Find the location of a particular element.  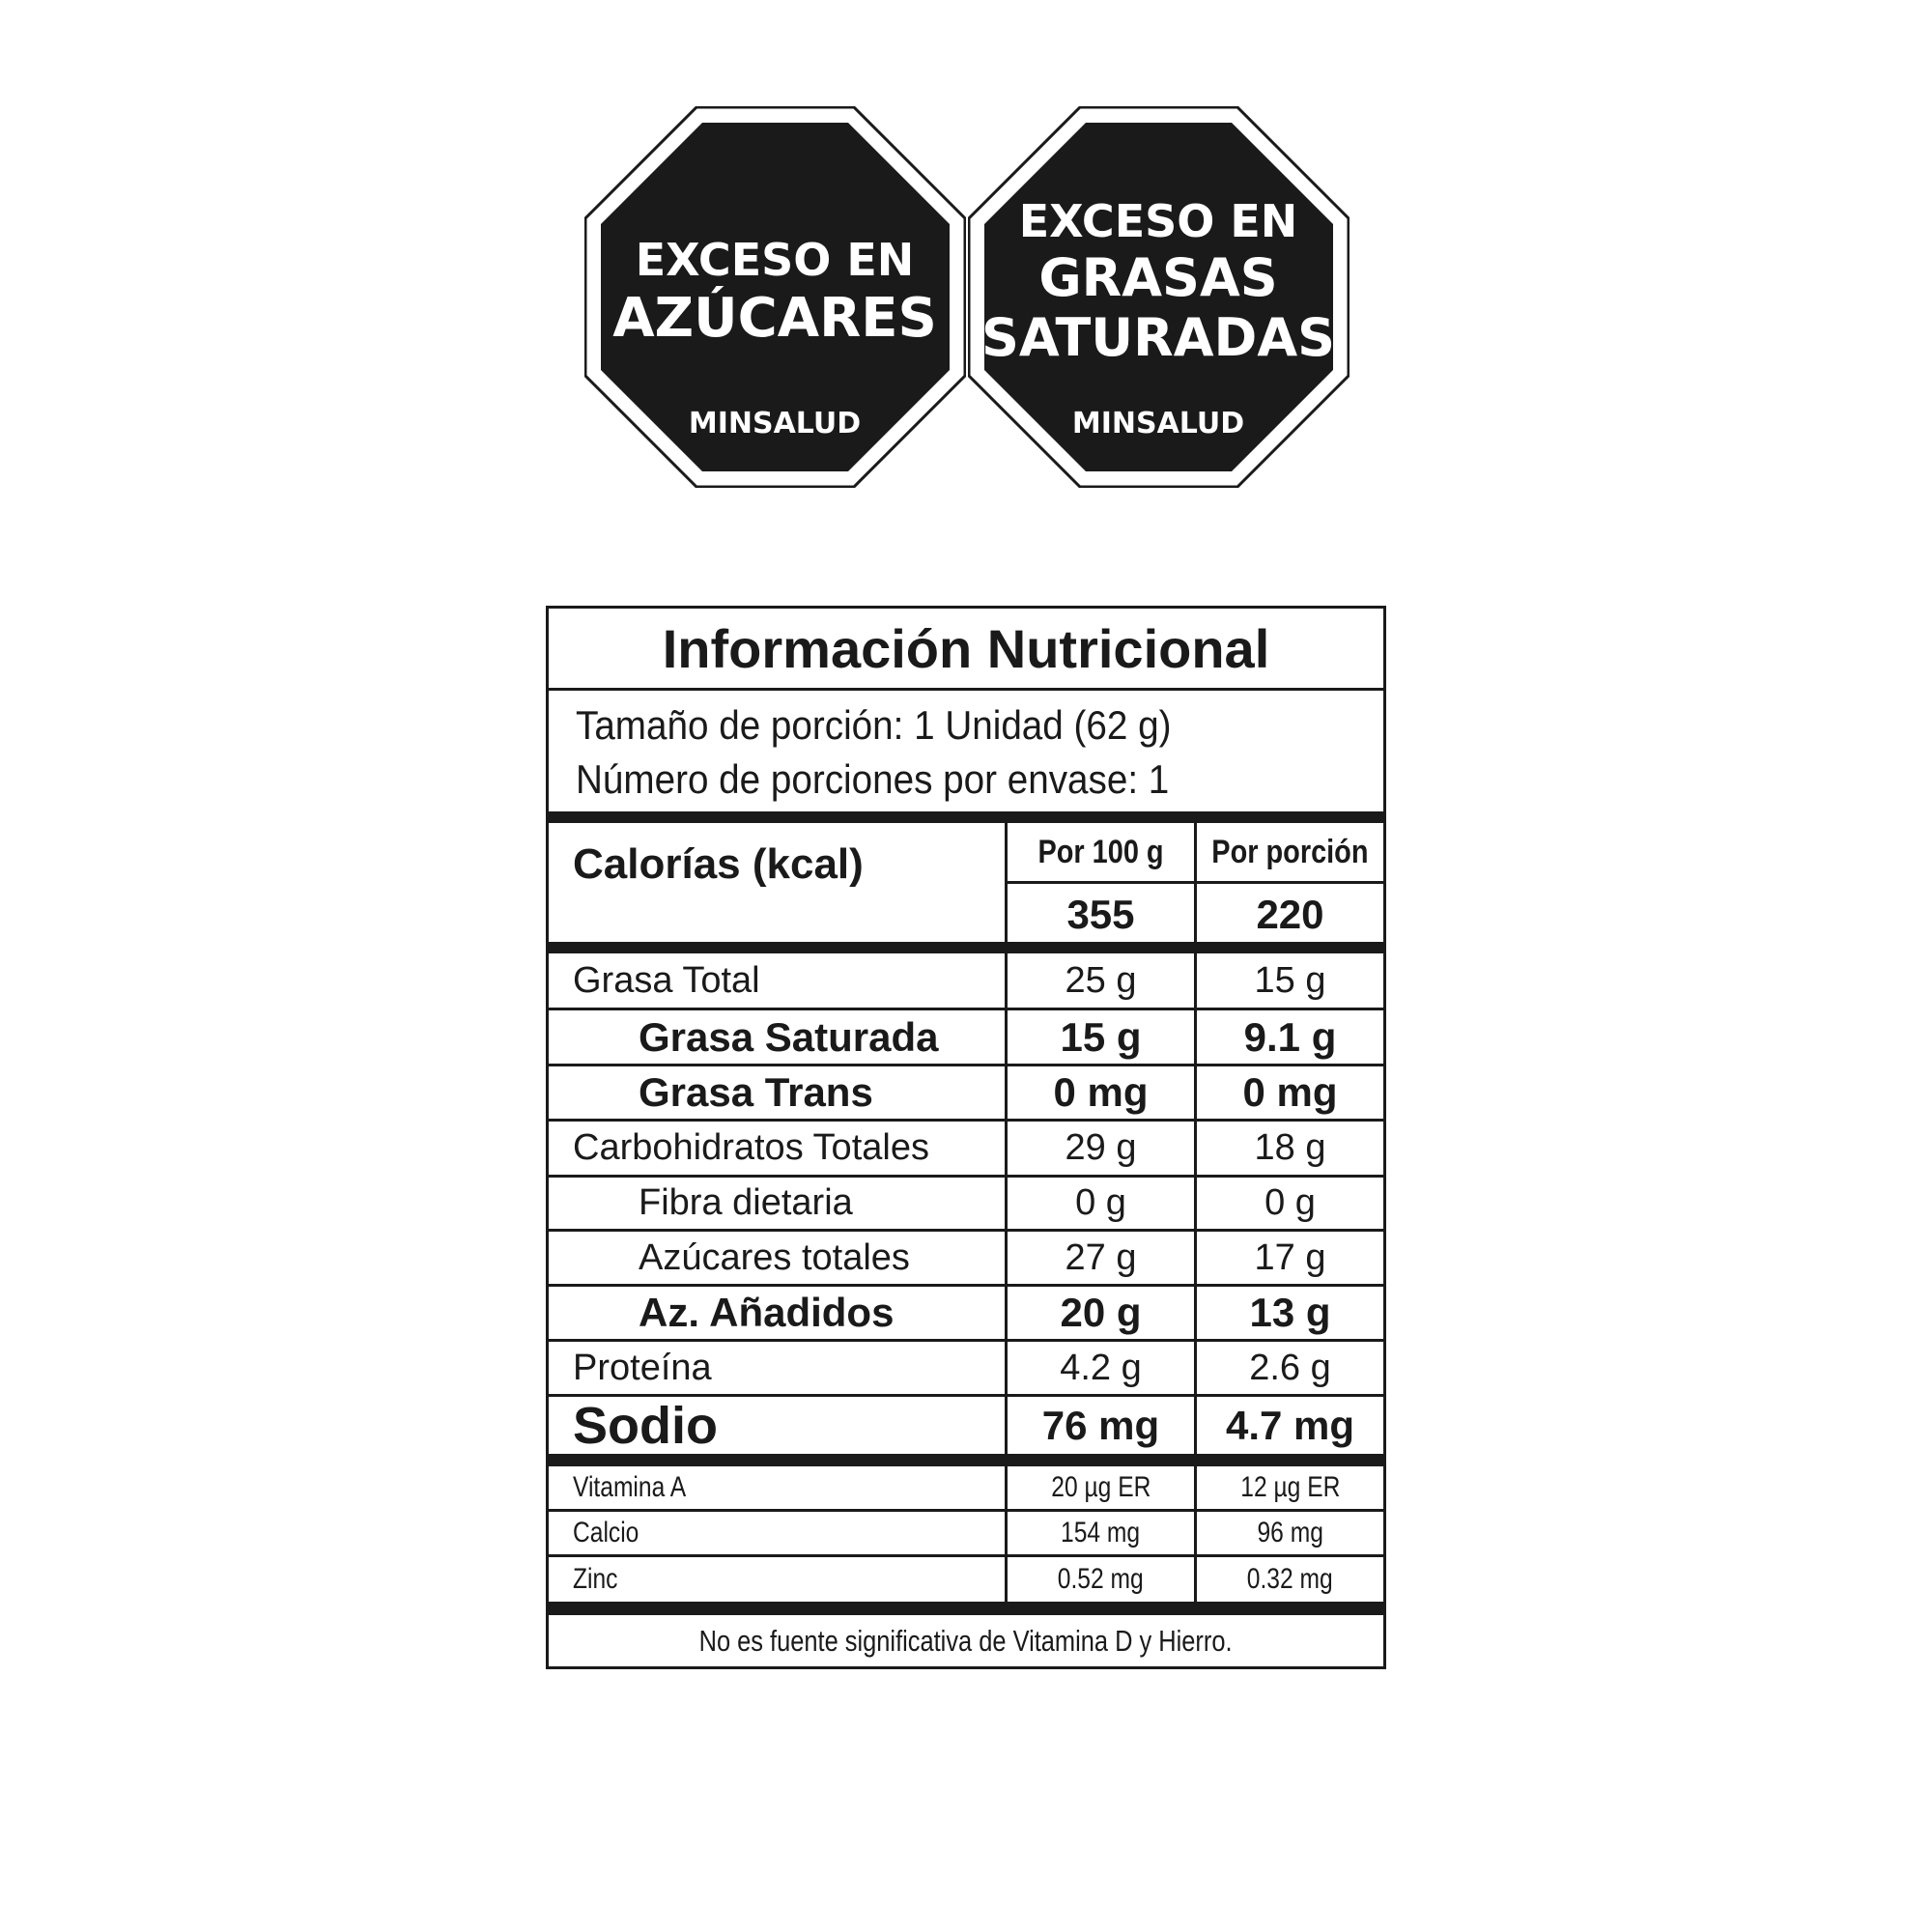

nutrient-row: Az. Añadidos 20 g 13 g is located at coordinates (966, 1314).